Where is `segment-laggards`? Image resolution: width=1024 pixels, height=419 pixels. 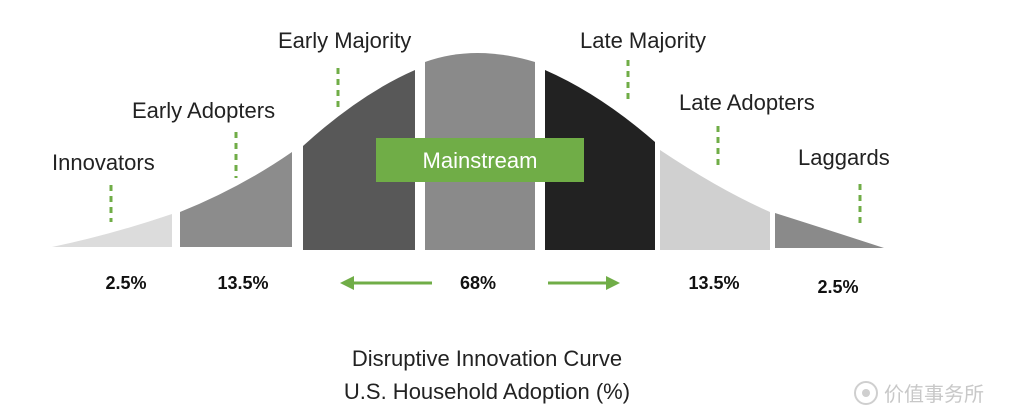
segment-laggards is located at coordinates (829, 230).